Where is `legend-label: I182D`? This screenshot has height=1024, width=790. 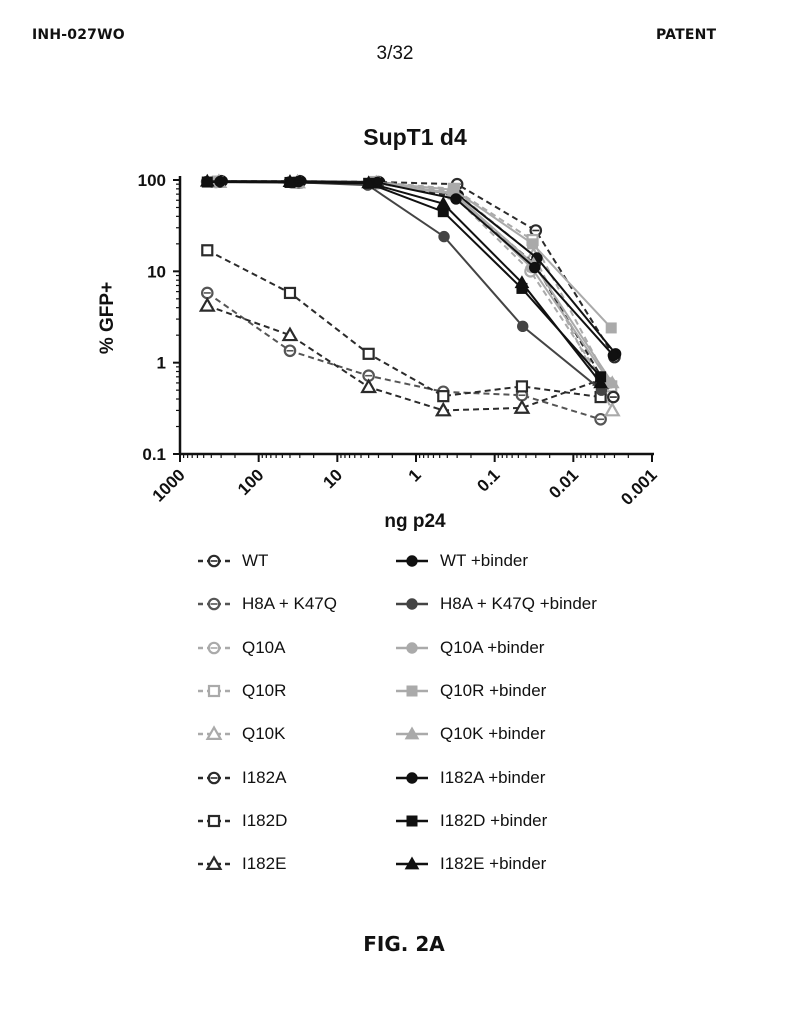
legend-label: I182D is located at coordinates (265, 820).